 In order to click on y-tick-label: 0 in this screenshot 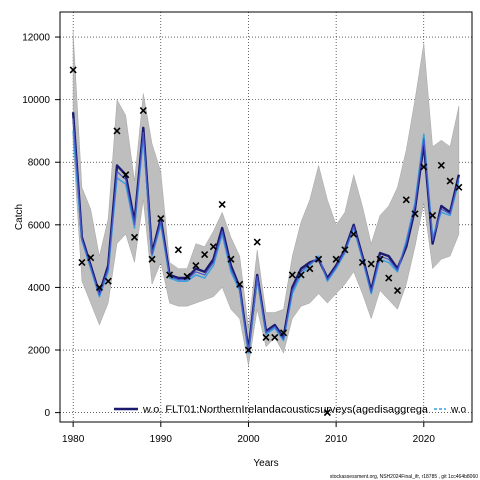, I will do `click(47, 413)`.